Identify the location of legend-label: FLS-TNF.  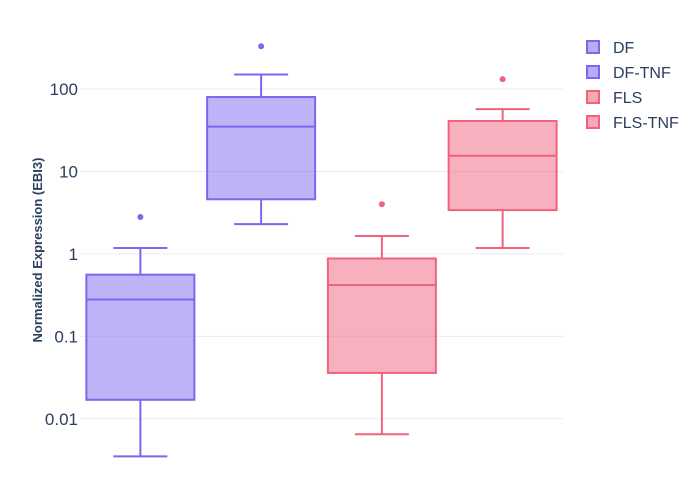
(646, 123).